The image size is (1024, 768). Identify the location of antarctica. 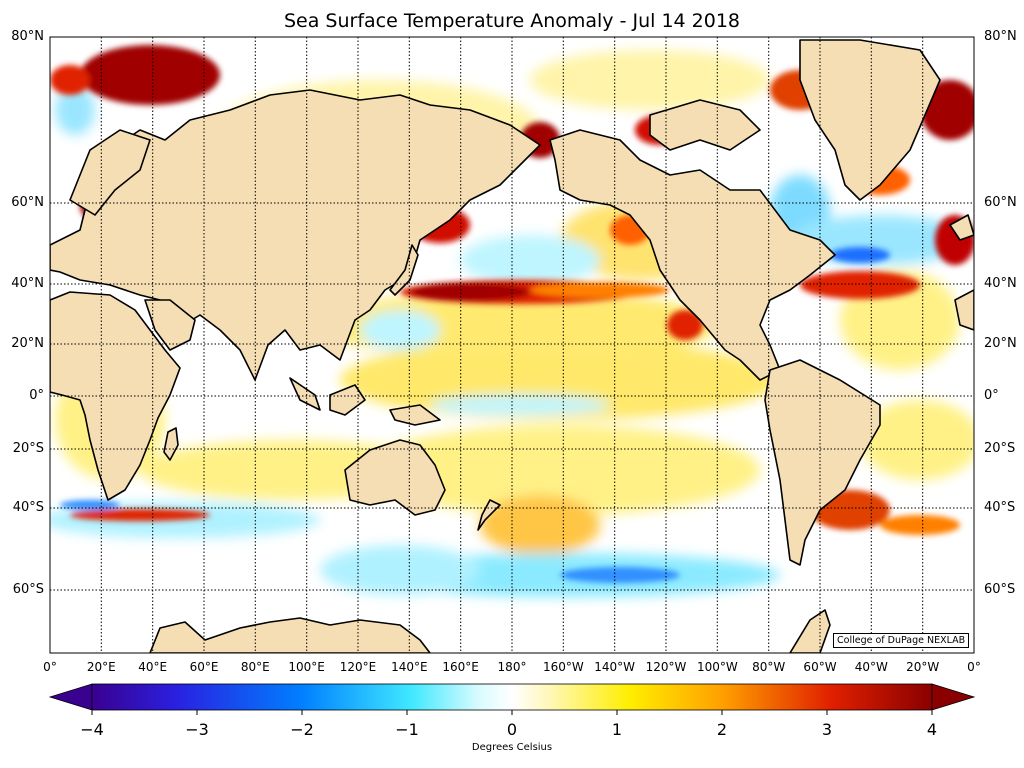
(290, 635).